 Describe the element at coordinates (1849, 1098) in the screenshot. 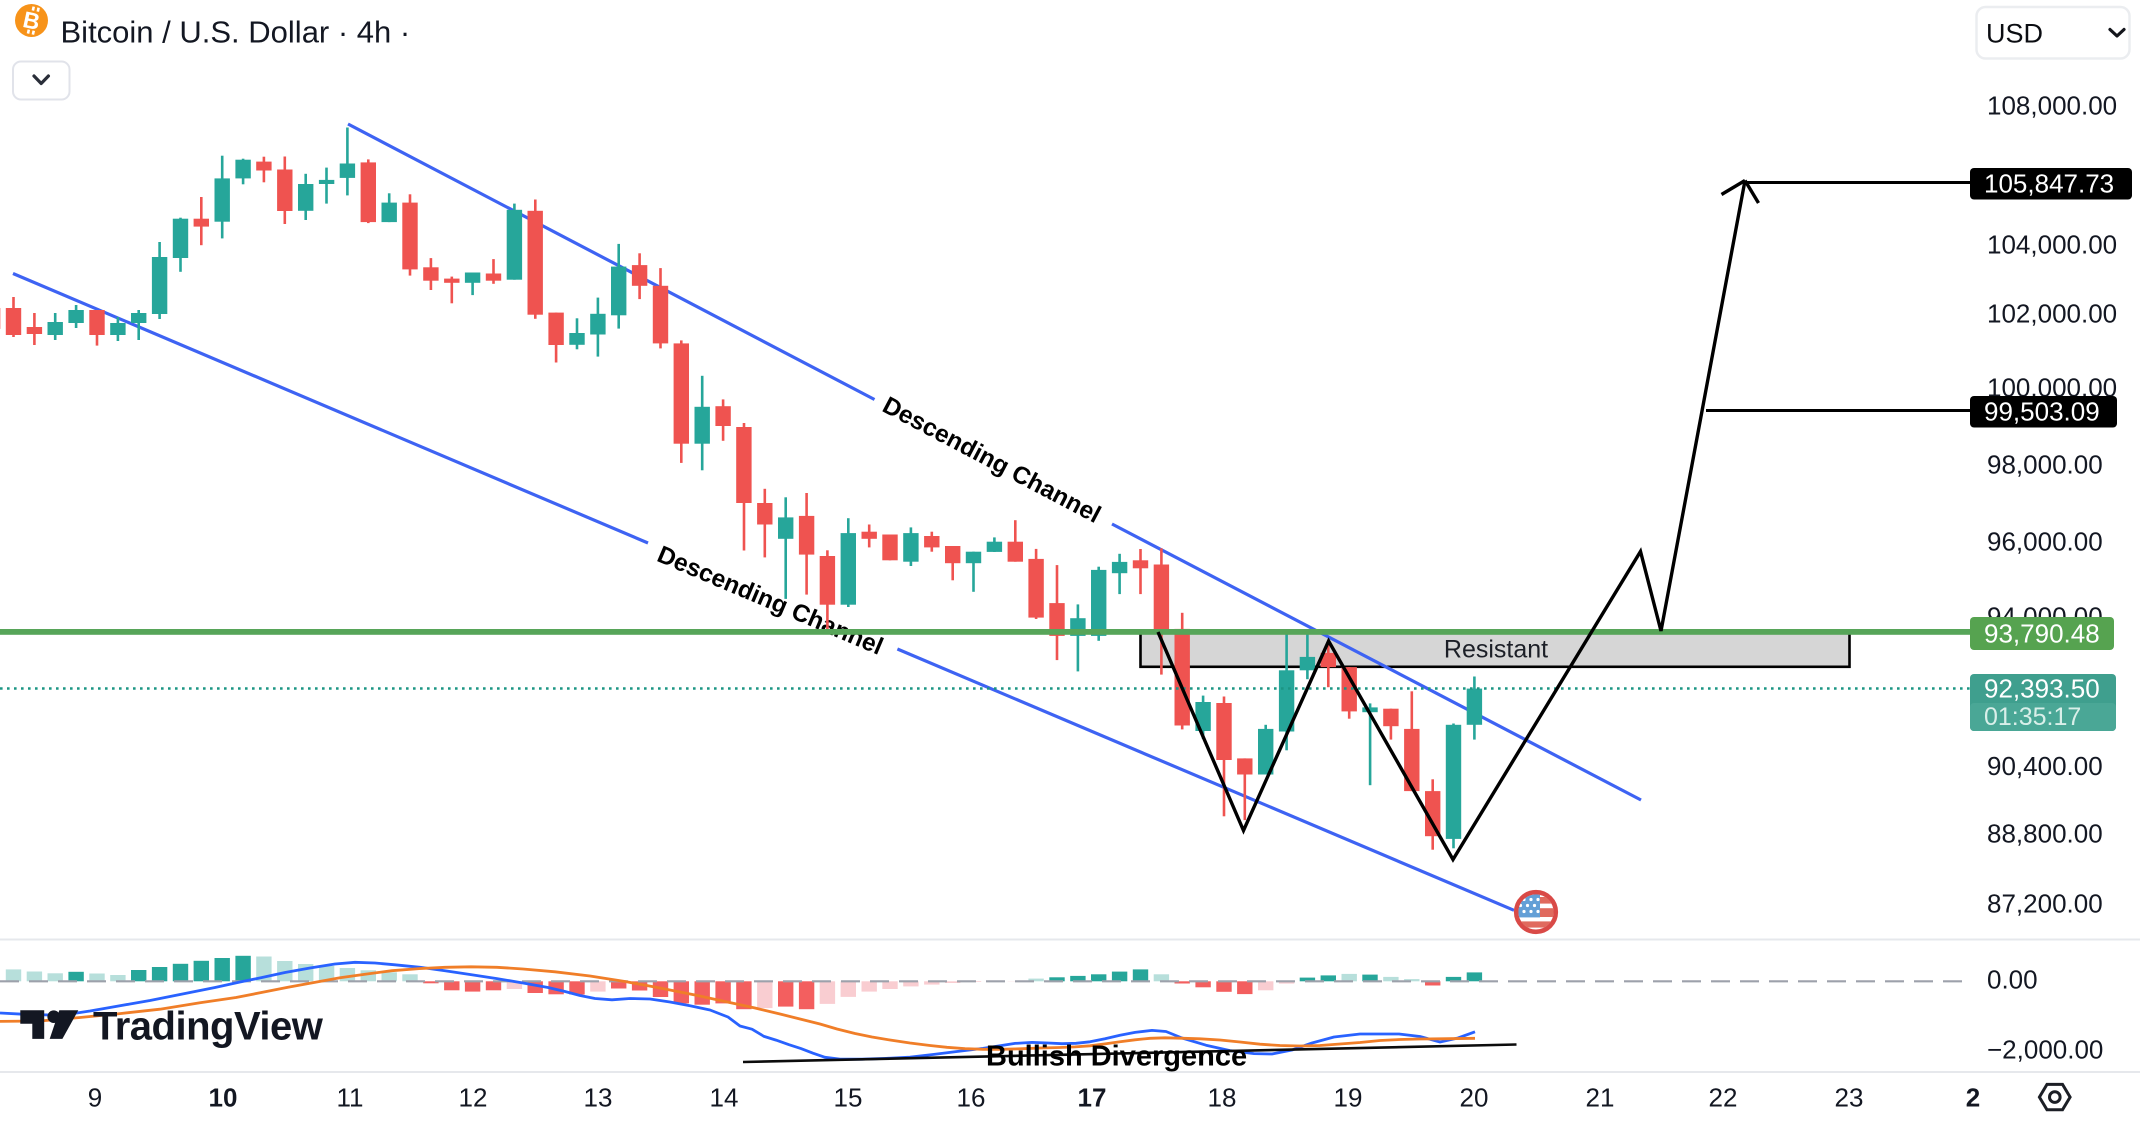

I see `svg-text: 23` at that location.